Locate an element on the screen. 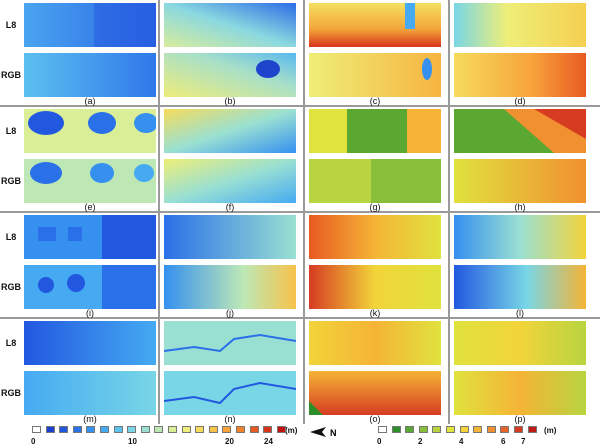  map-panel-e-rgb is located at coordinates (90, 181).